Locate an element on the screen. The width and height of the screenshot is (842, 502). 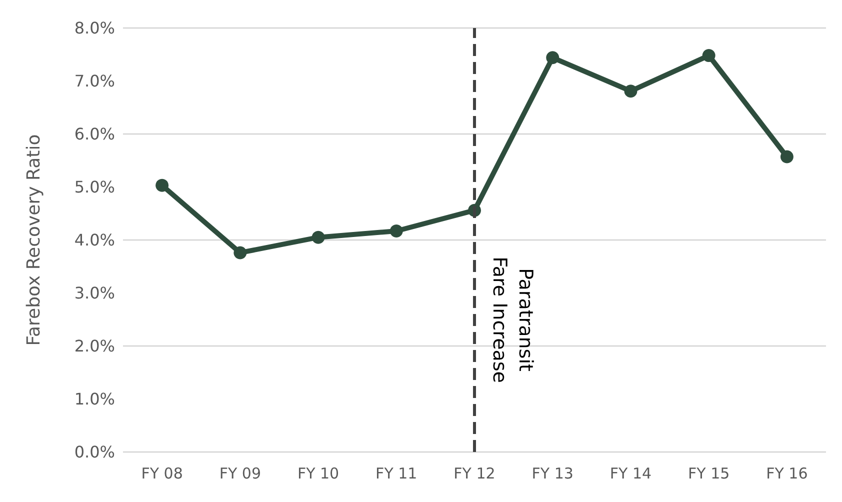
y-tick-label: 8.0% is located at coordinates (94, 28).